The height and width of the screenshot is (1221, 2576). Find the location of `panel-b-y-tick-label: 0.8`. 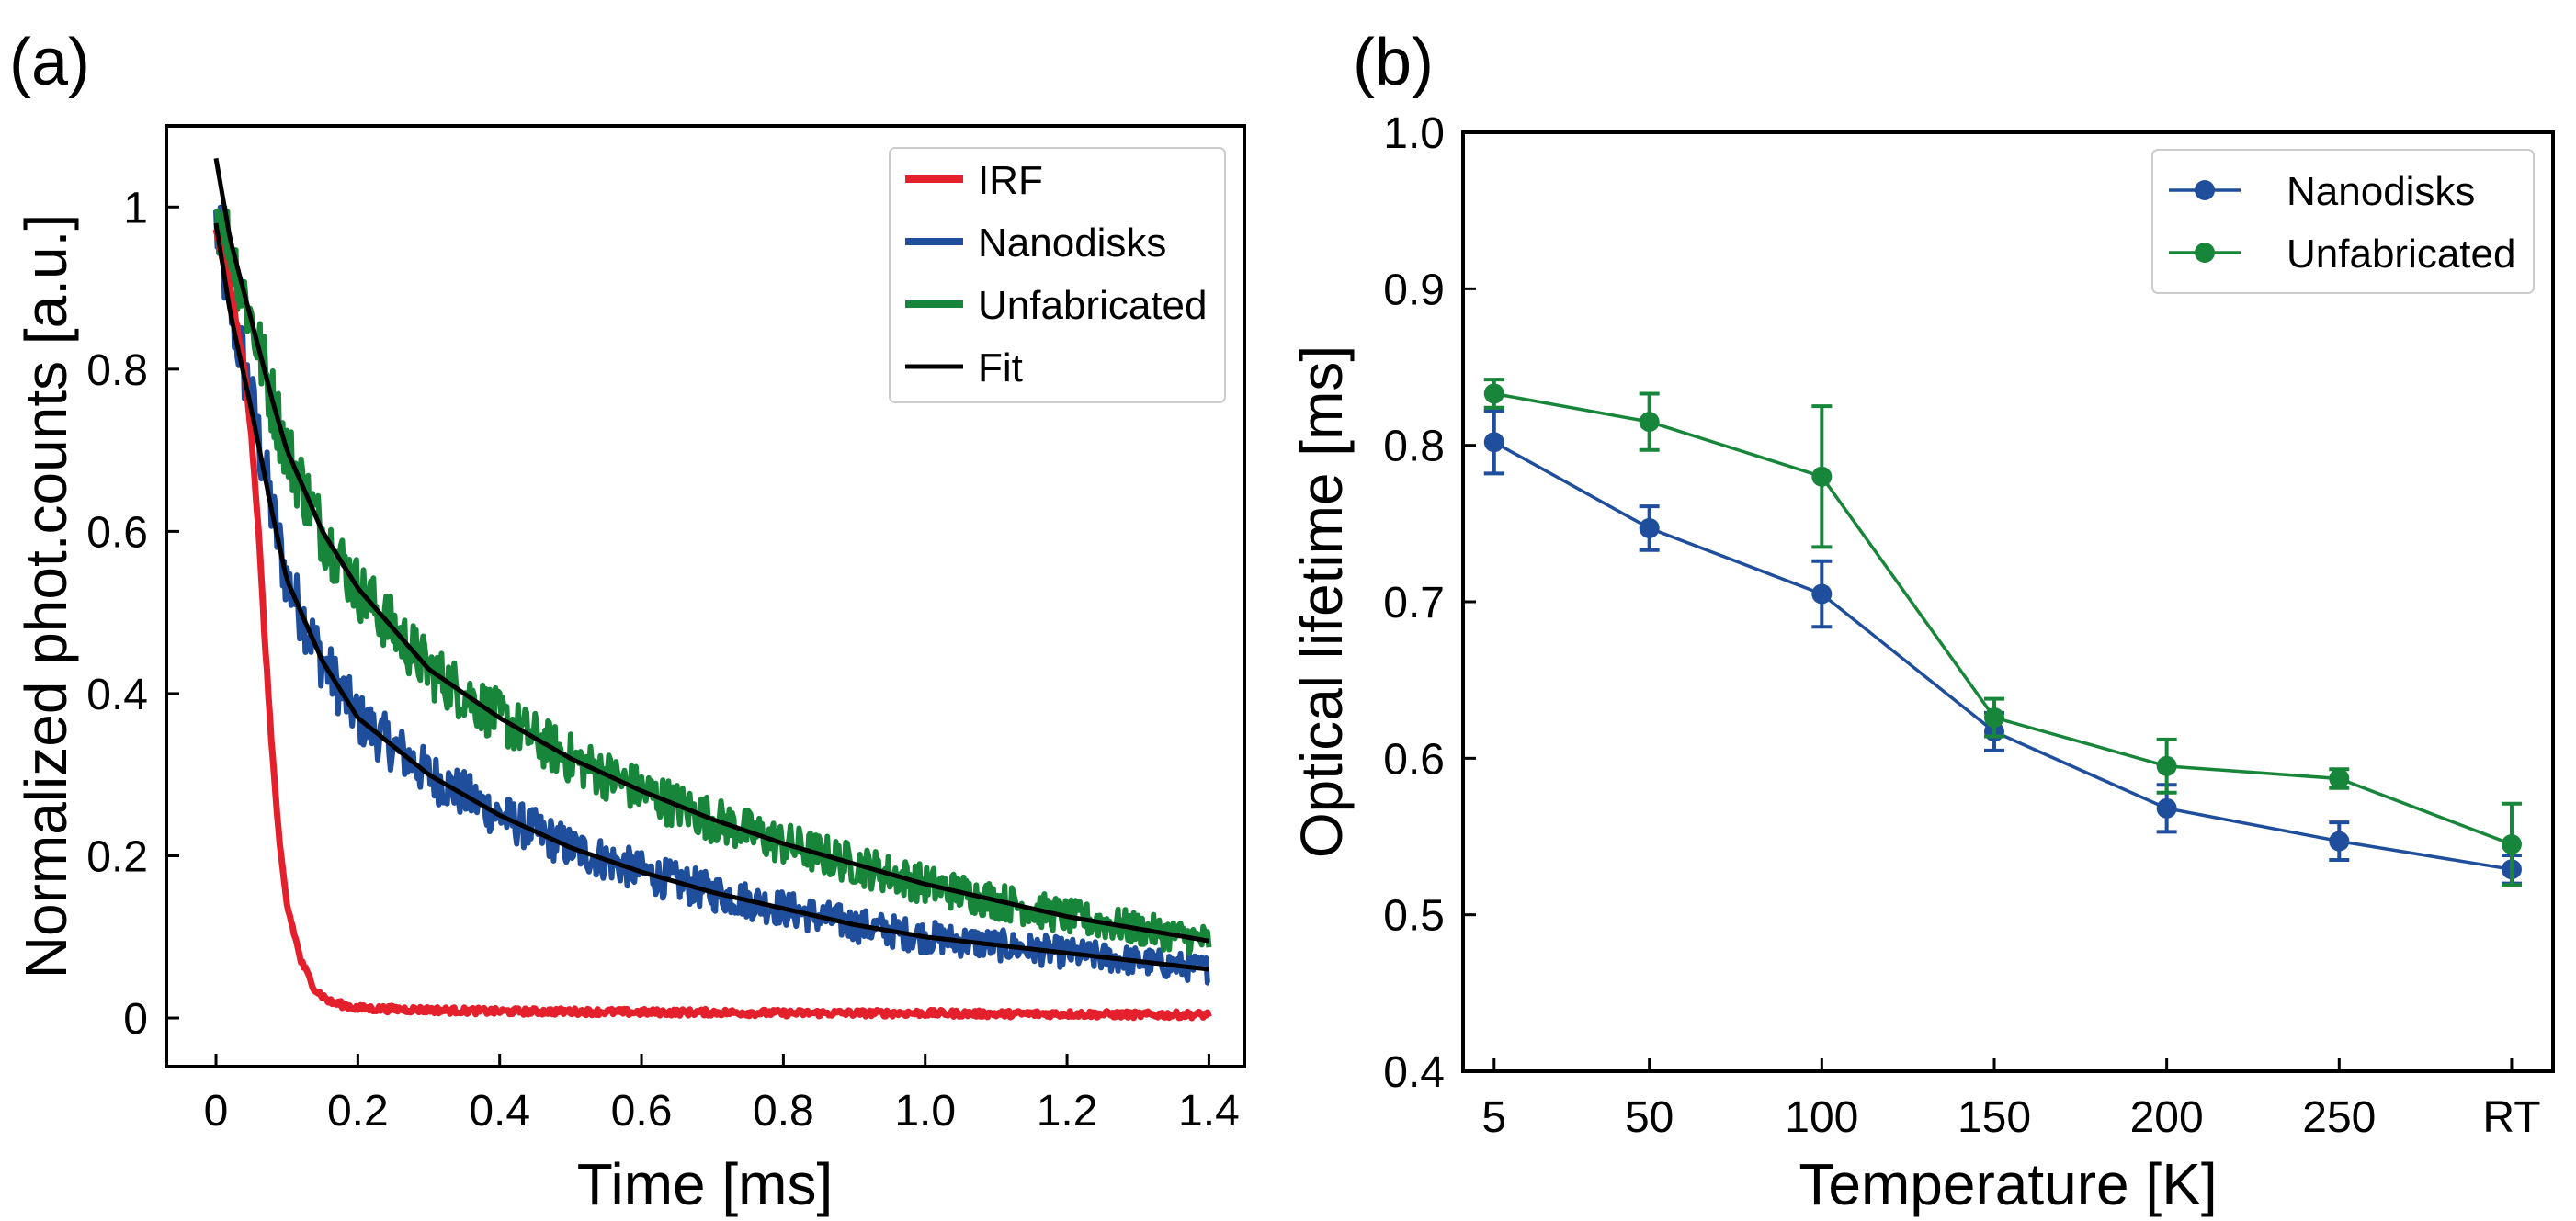

panel-b-y-tick-label: 0.8 is located at coordinates (1414, 447).